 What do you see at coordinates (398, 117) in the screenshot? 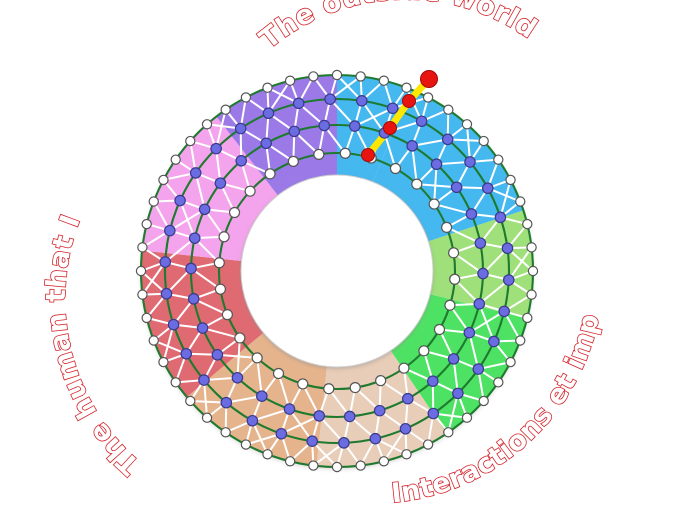
I see `highlighted-path` at bounding box center [398, 117].